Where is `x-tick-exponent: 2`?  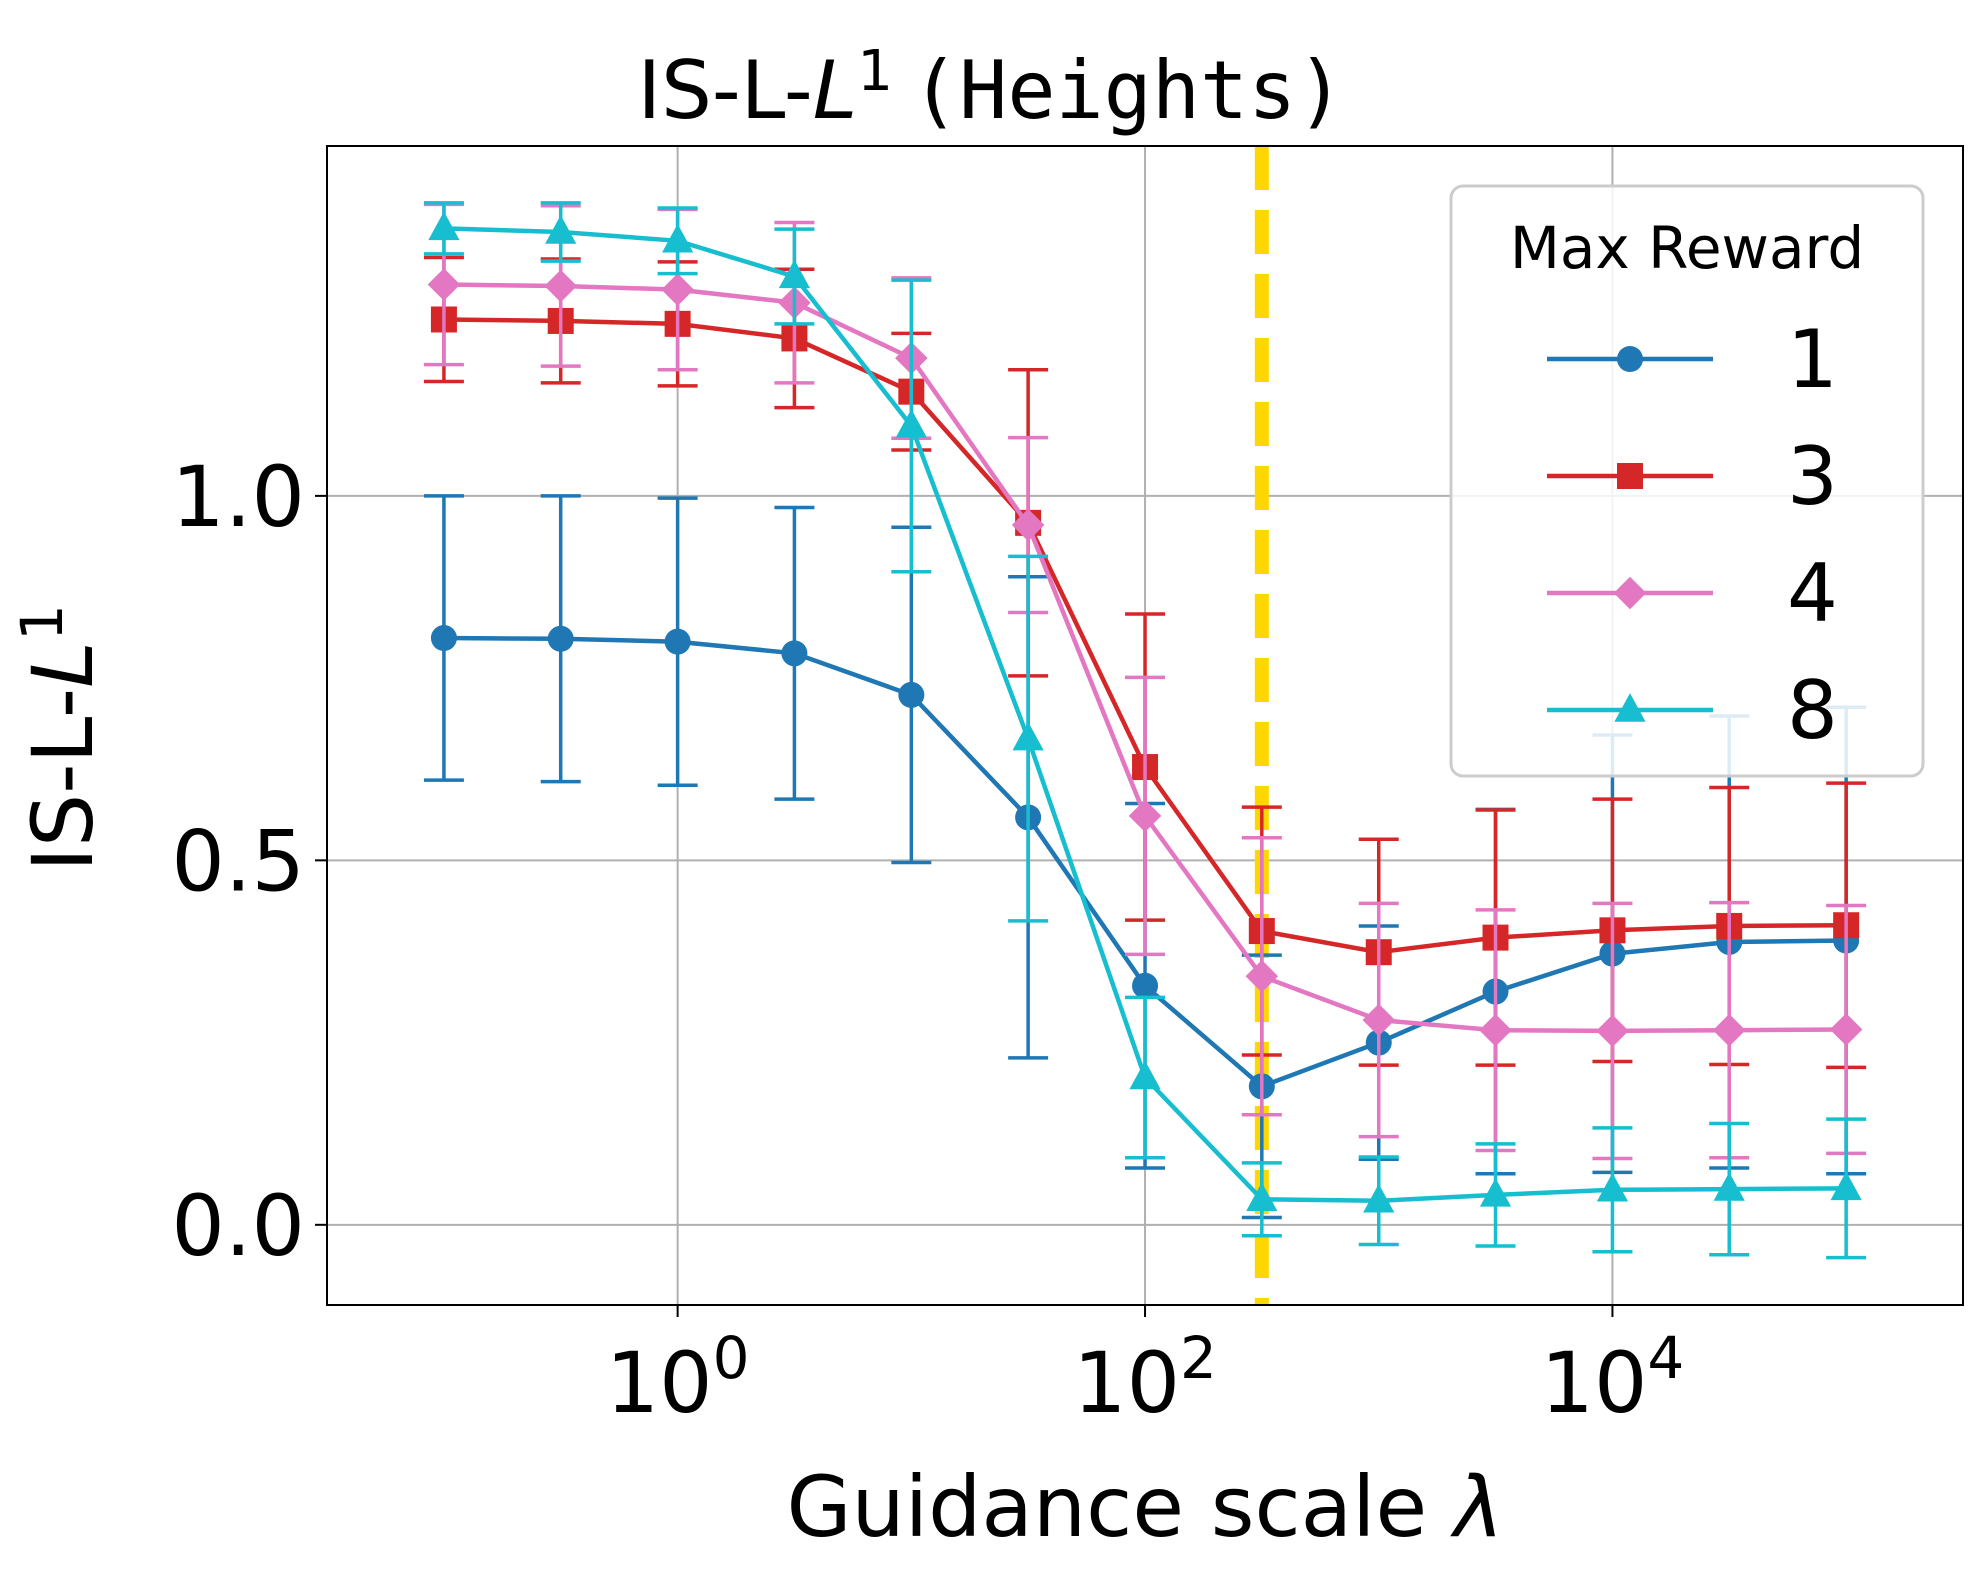 x-tick-exponent: 2 is located at coordinates (1198, 1358).